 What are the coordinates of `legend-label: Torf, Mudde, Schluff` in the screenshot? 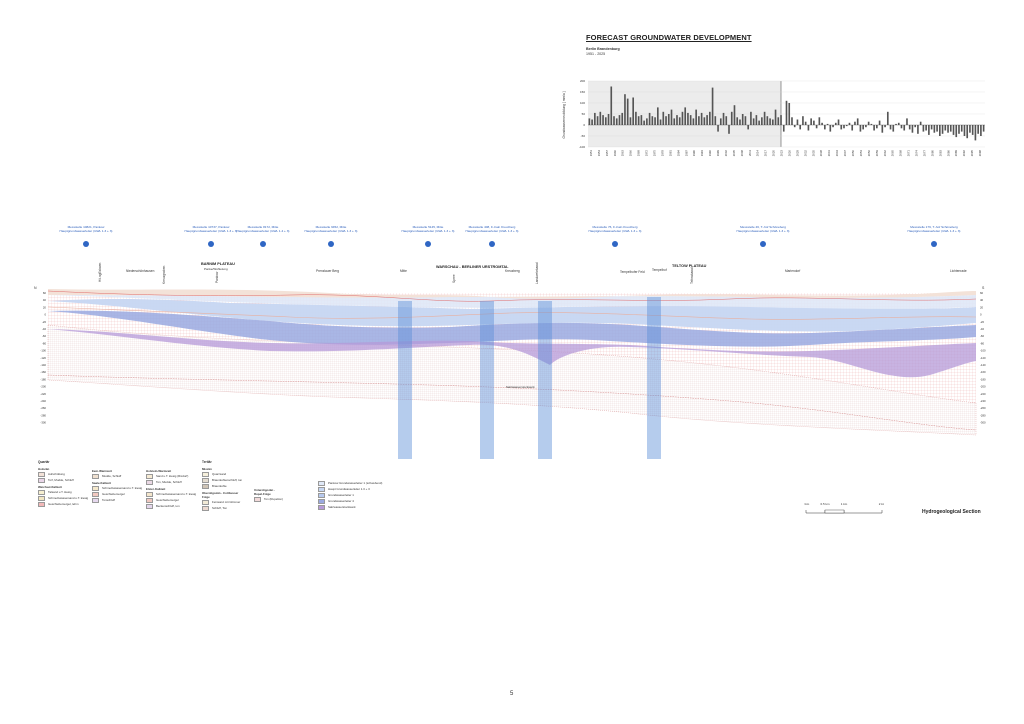 It's located at (61, 480).